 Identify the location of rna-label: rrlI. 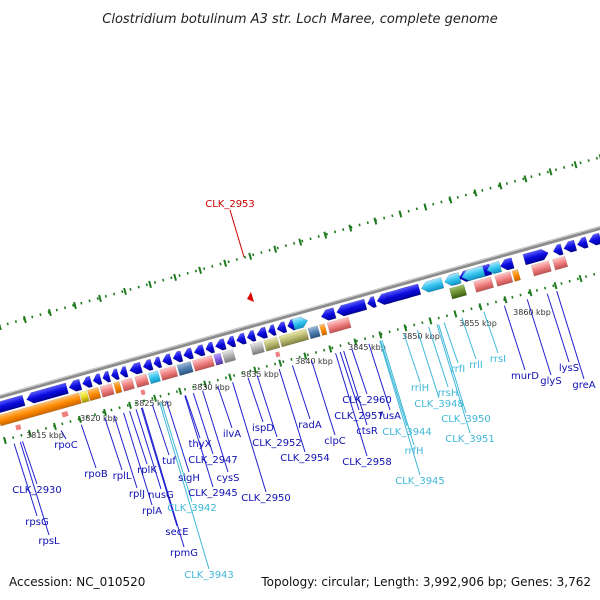
(476, 365).